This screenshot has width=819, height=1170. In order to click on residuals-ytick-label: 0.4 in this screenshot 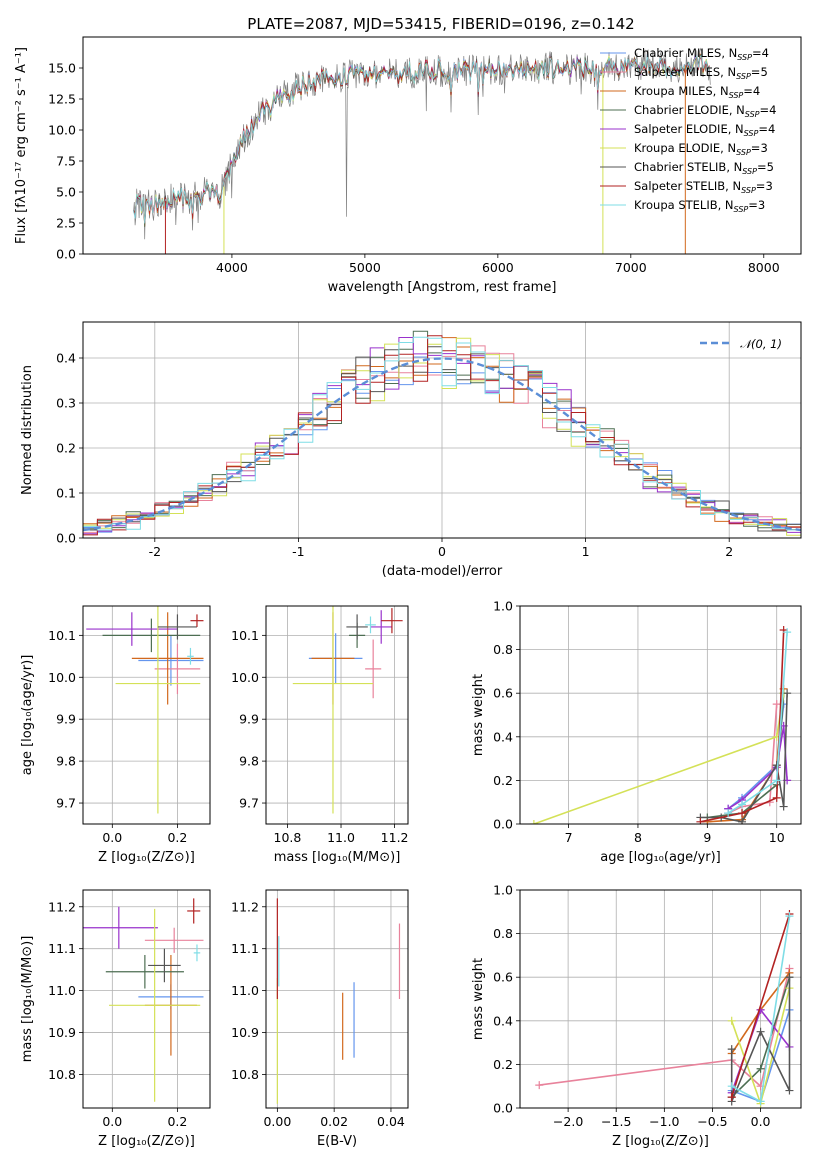, I will do `click(66, 358)`.